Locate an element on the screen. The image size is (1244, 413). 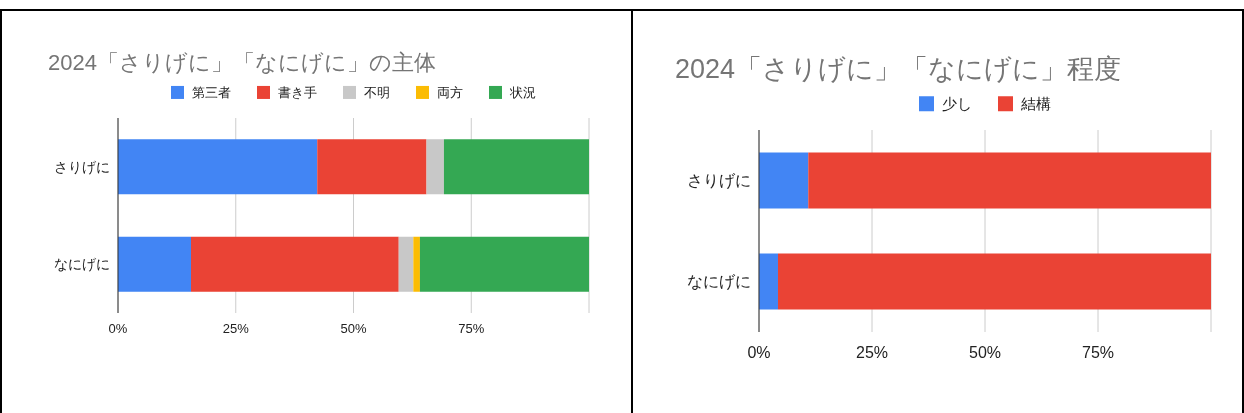
legend-label: 第三者 is located at coordinates (211, 92).